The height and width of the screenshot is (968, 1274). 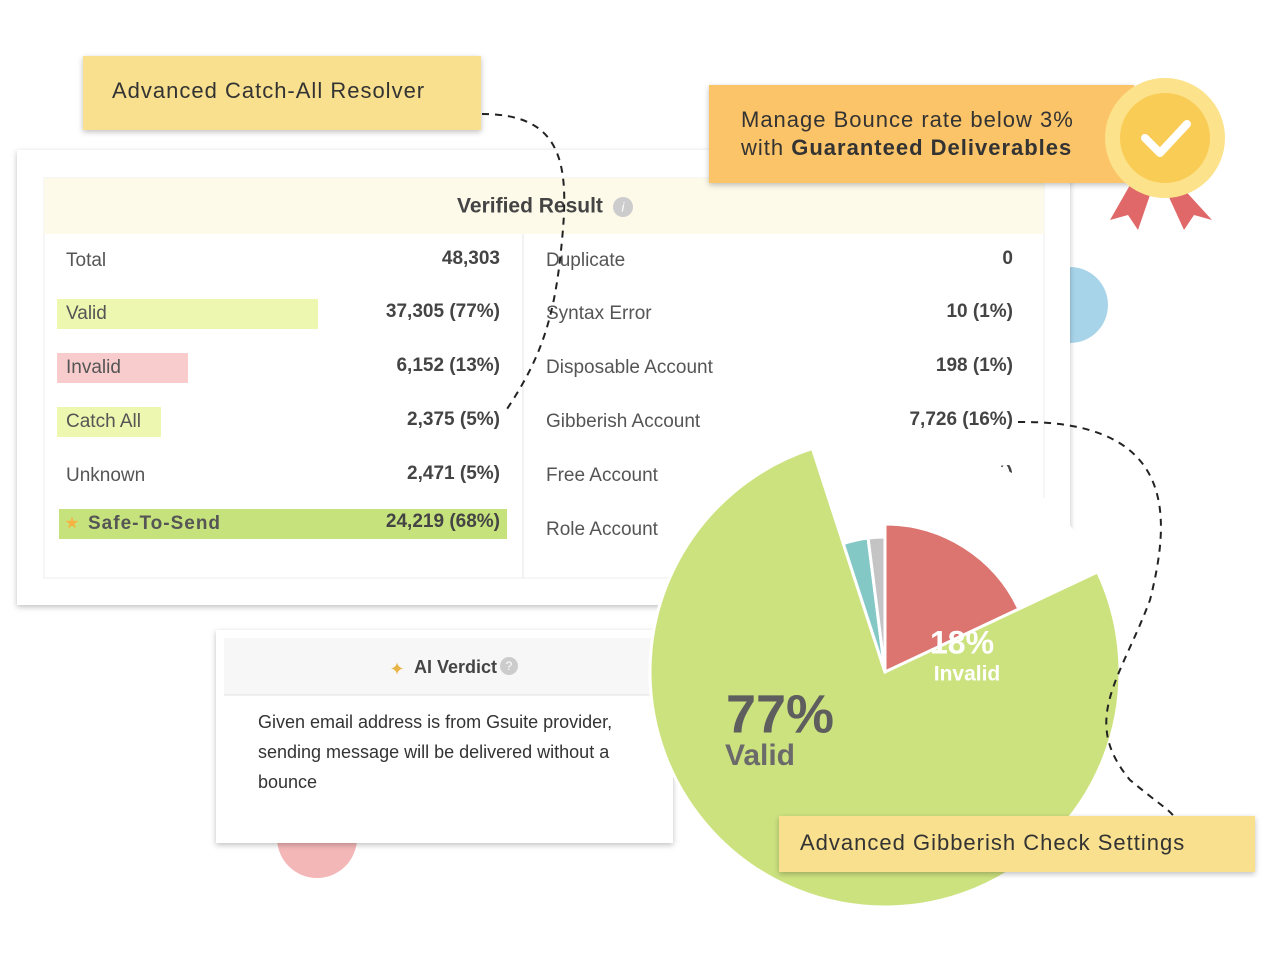 What do you see at coordinates (471, 258) in the screenshot?
I see `row-value: 48,303` at bounding box center [471, 258].